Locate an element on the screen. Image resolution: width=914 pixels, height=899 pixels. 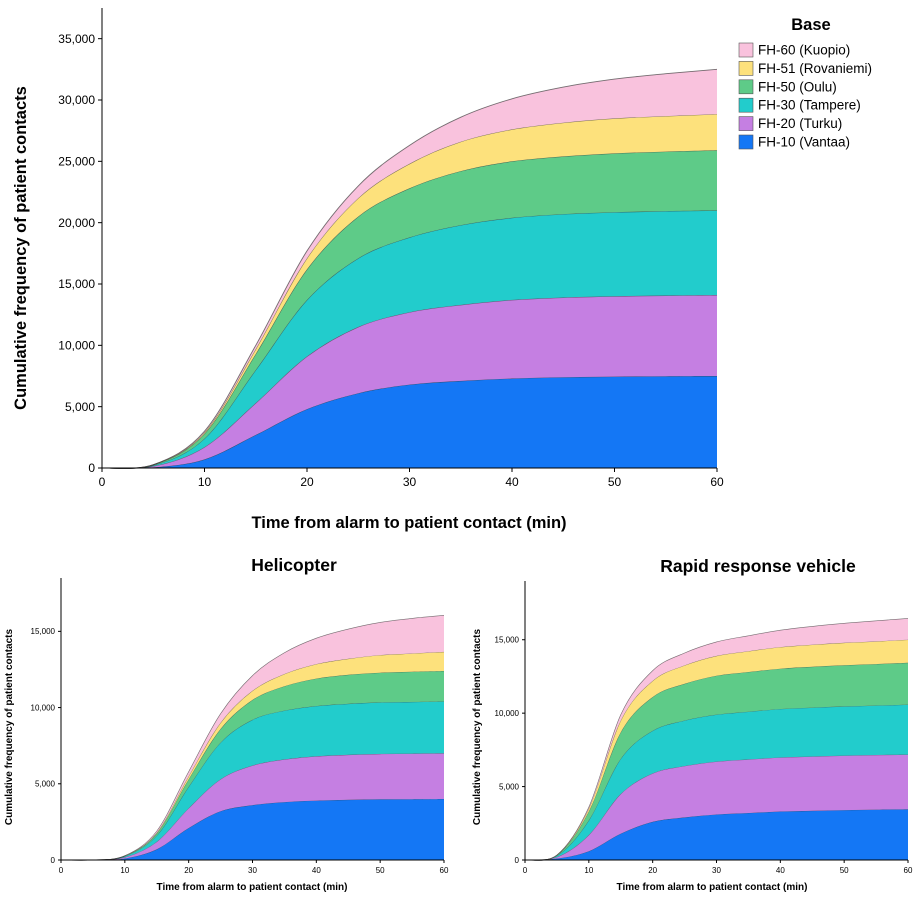
helicopter-chart-x-tick-label: 10 is located at coordinates (124, 870).